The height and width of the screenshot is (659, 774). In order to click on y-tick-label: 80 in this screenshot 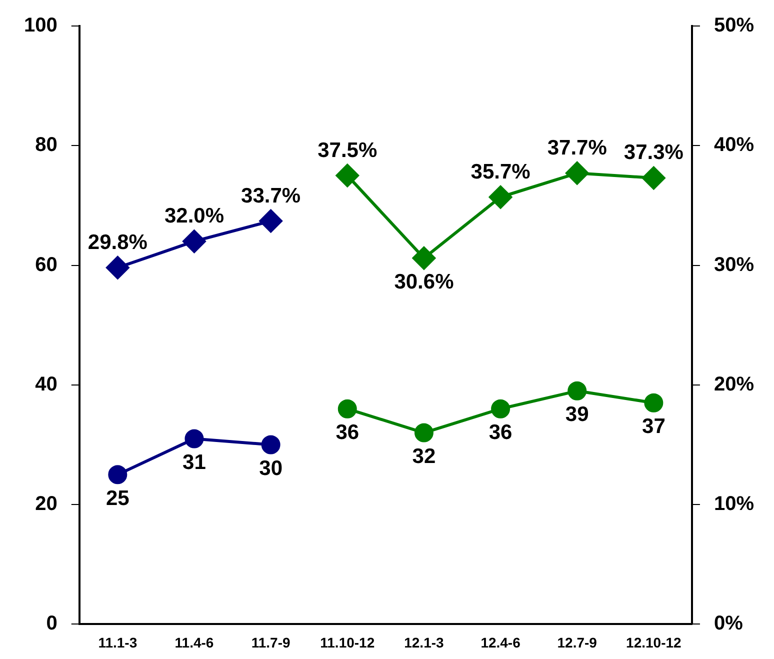, I will do `click(46, 145)`.